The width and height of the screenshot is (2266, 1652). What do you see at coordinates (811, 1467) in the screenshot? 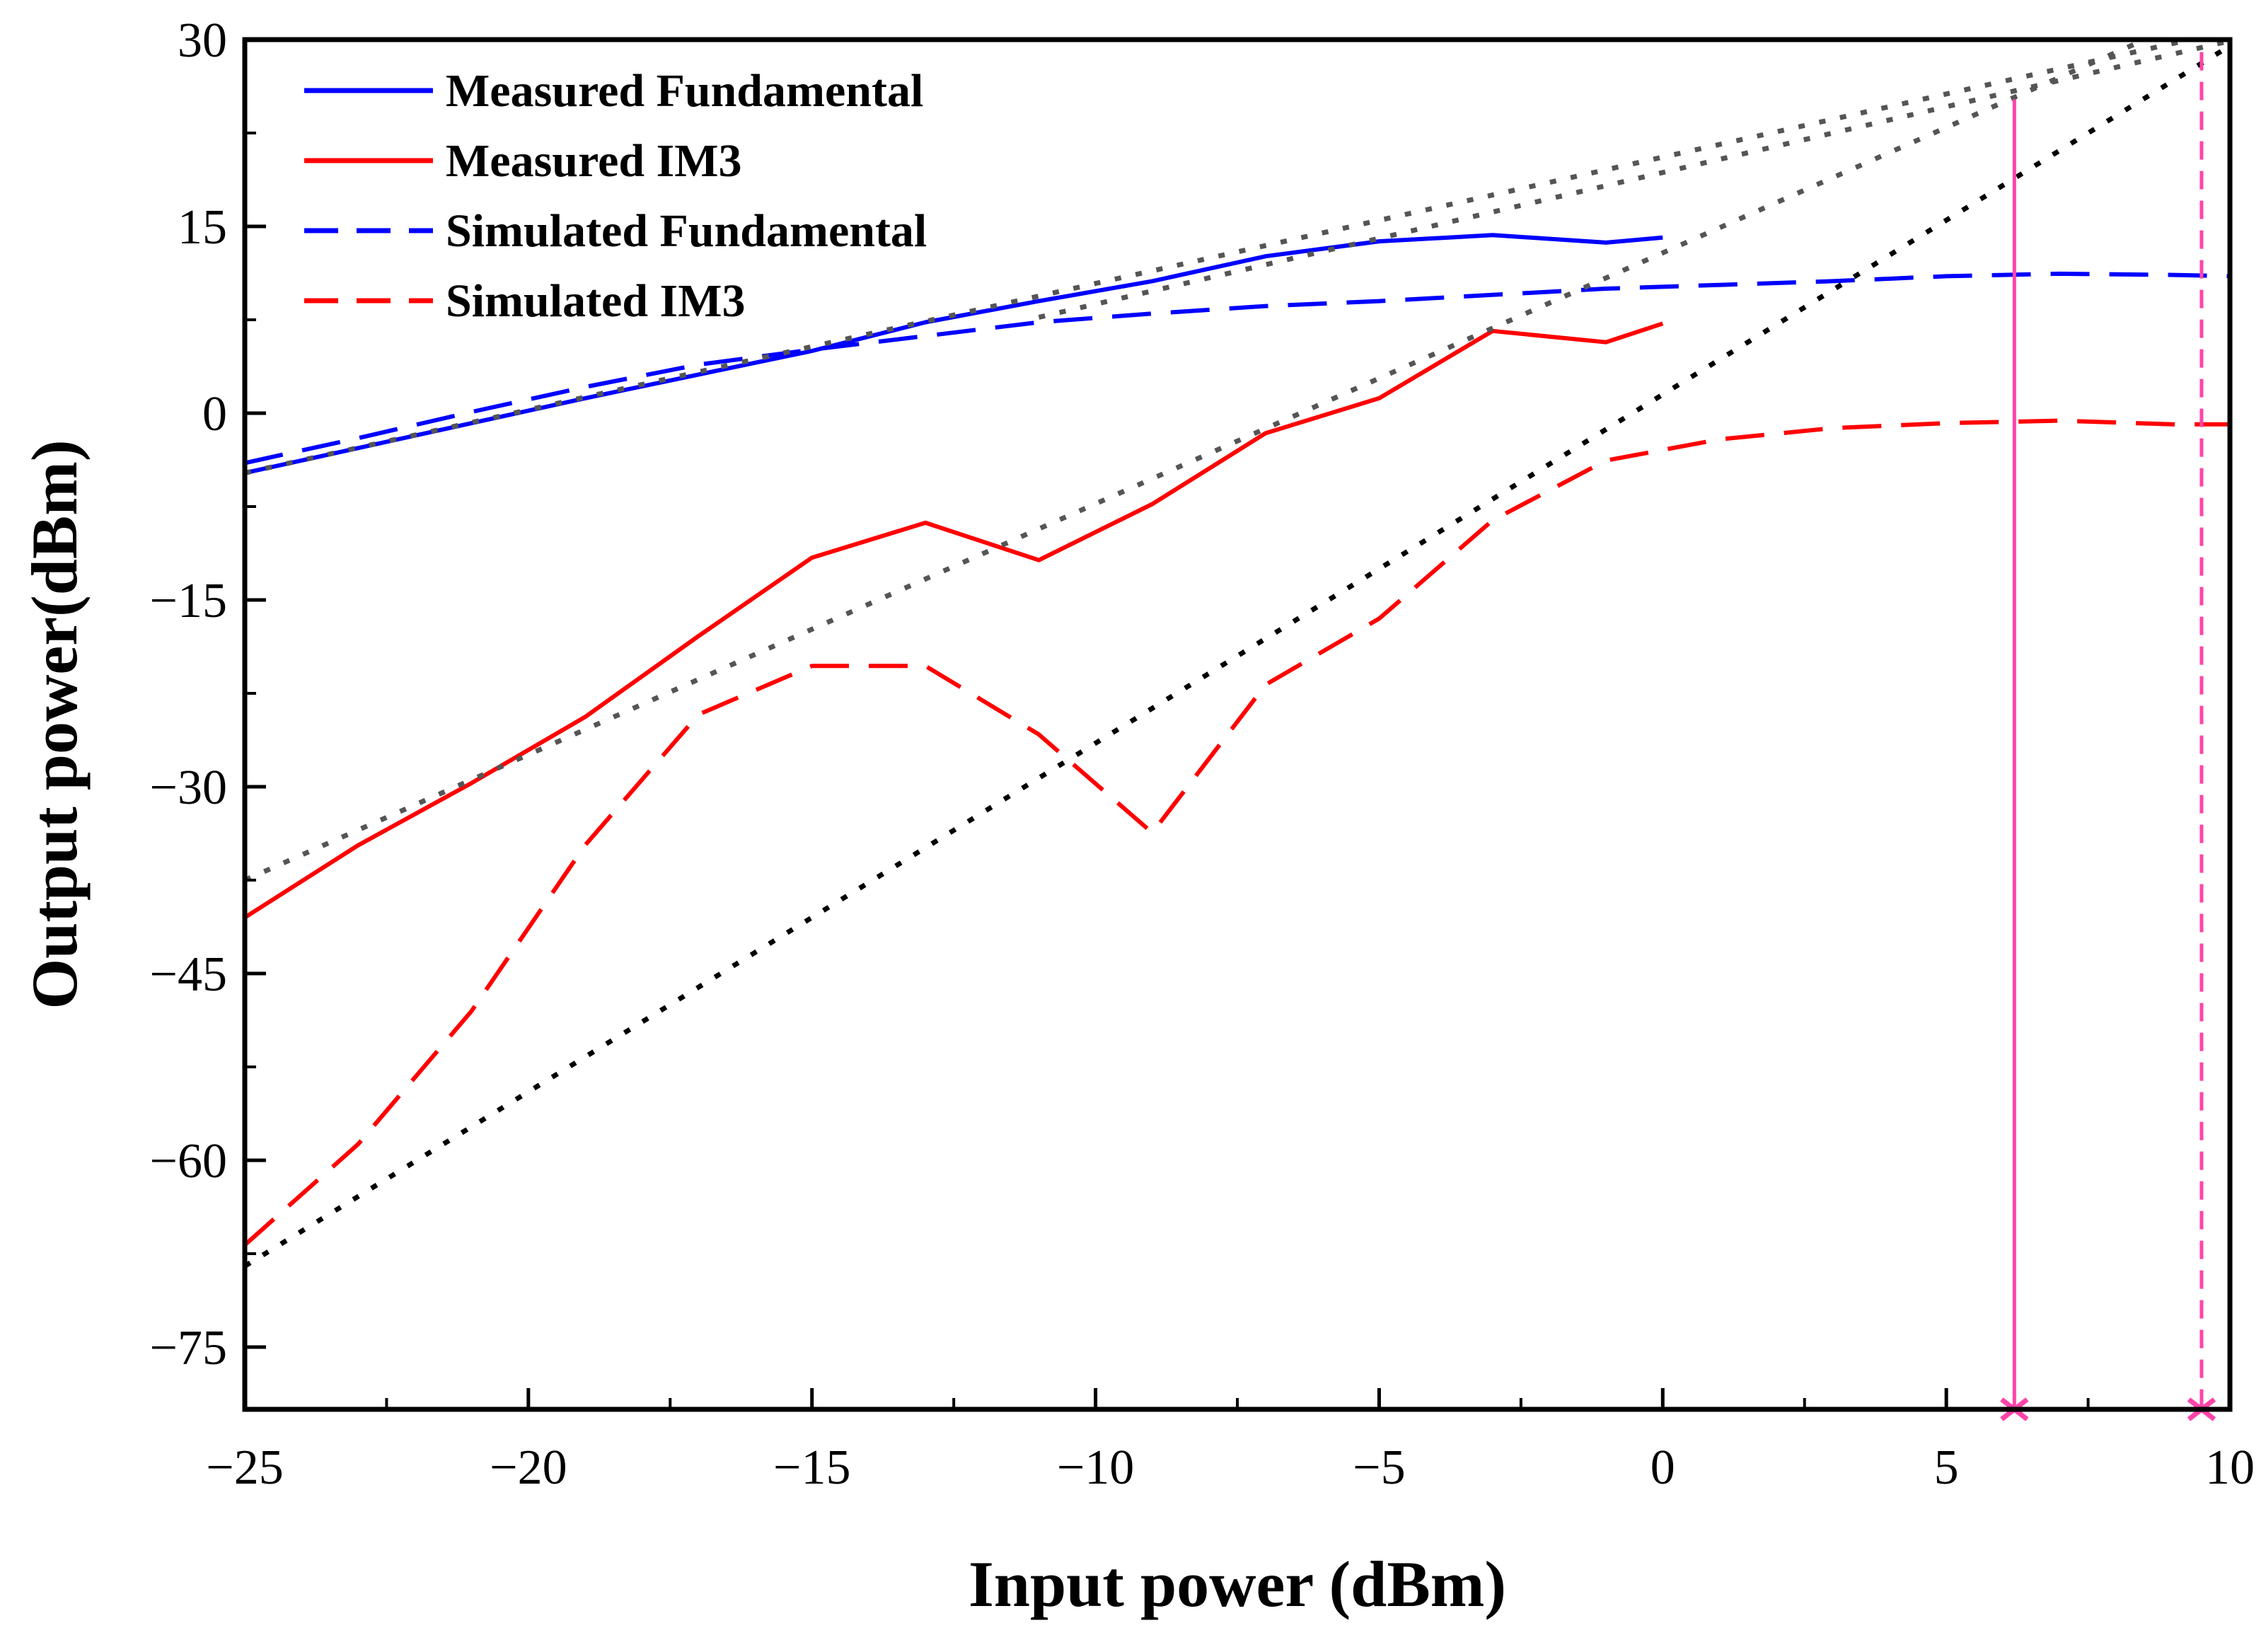
I see `x-tick-label: −15` at bounding box center [811, 1467].